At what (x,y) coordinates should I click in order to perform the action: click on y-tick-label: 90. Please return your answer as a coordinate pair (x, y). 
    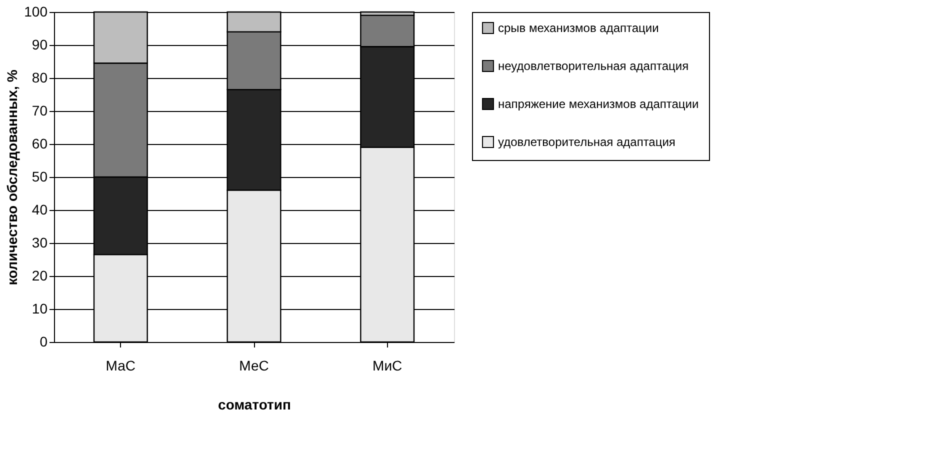
    Looking at the image, I should click on (40, 44).